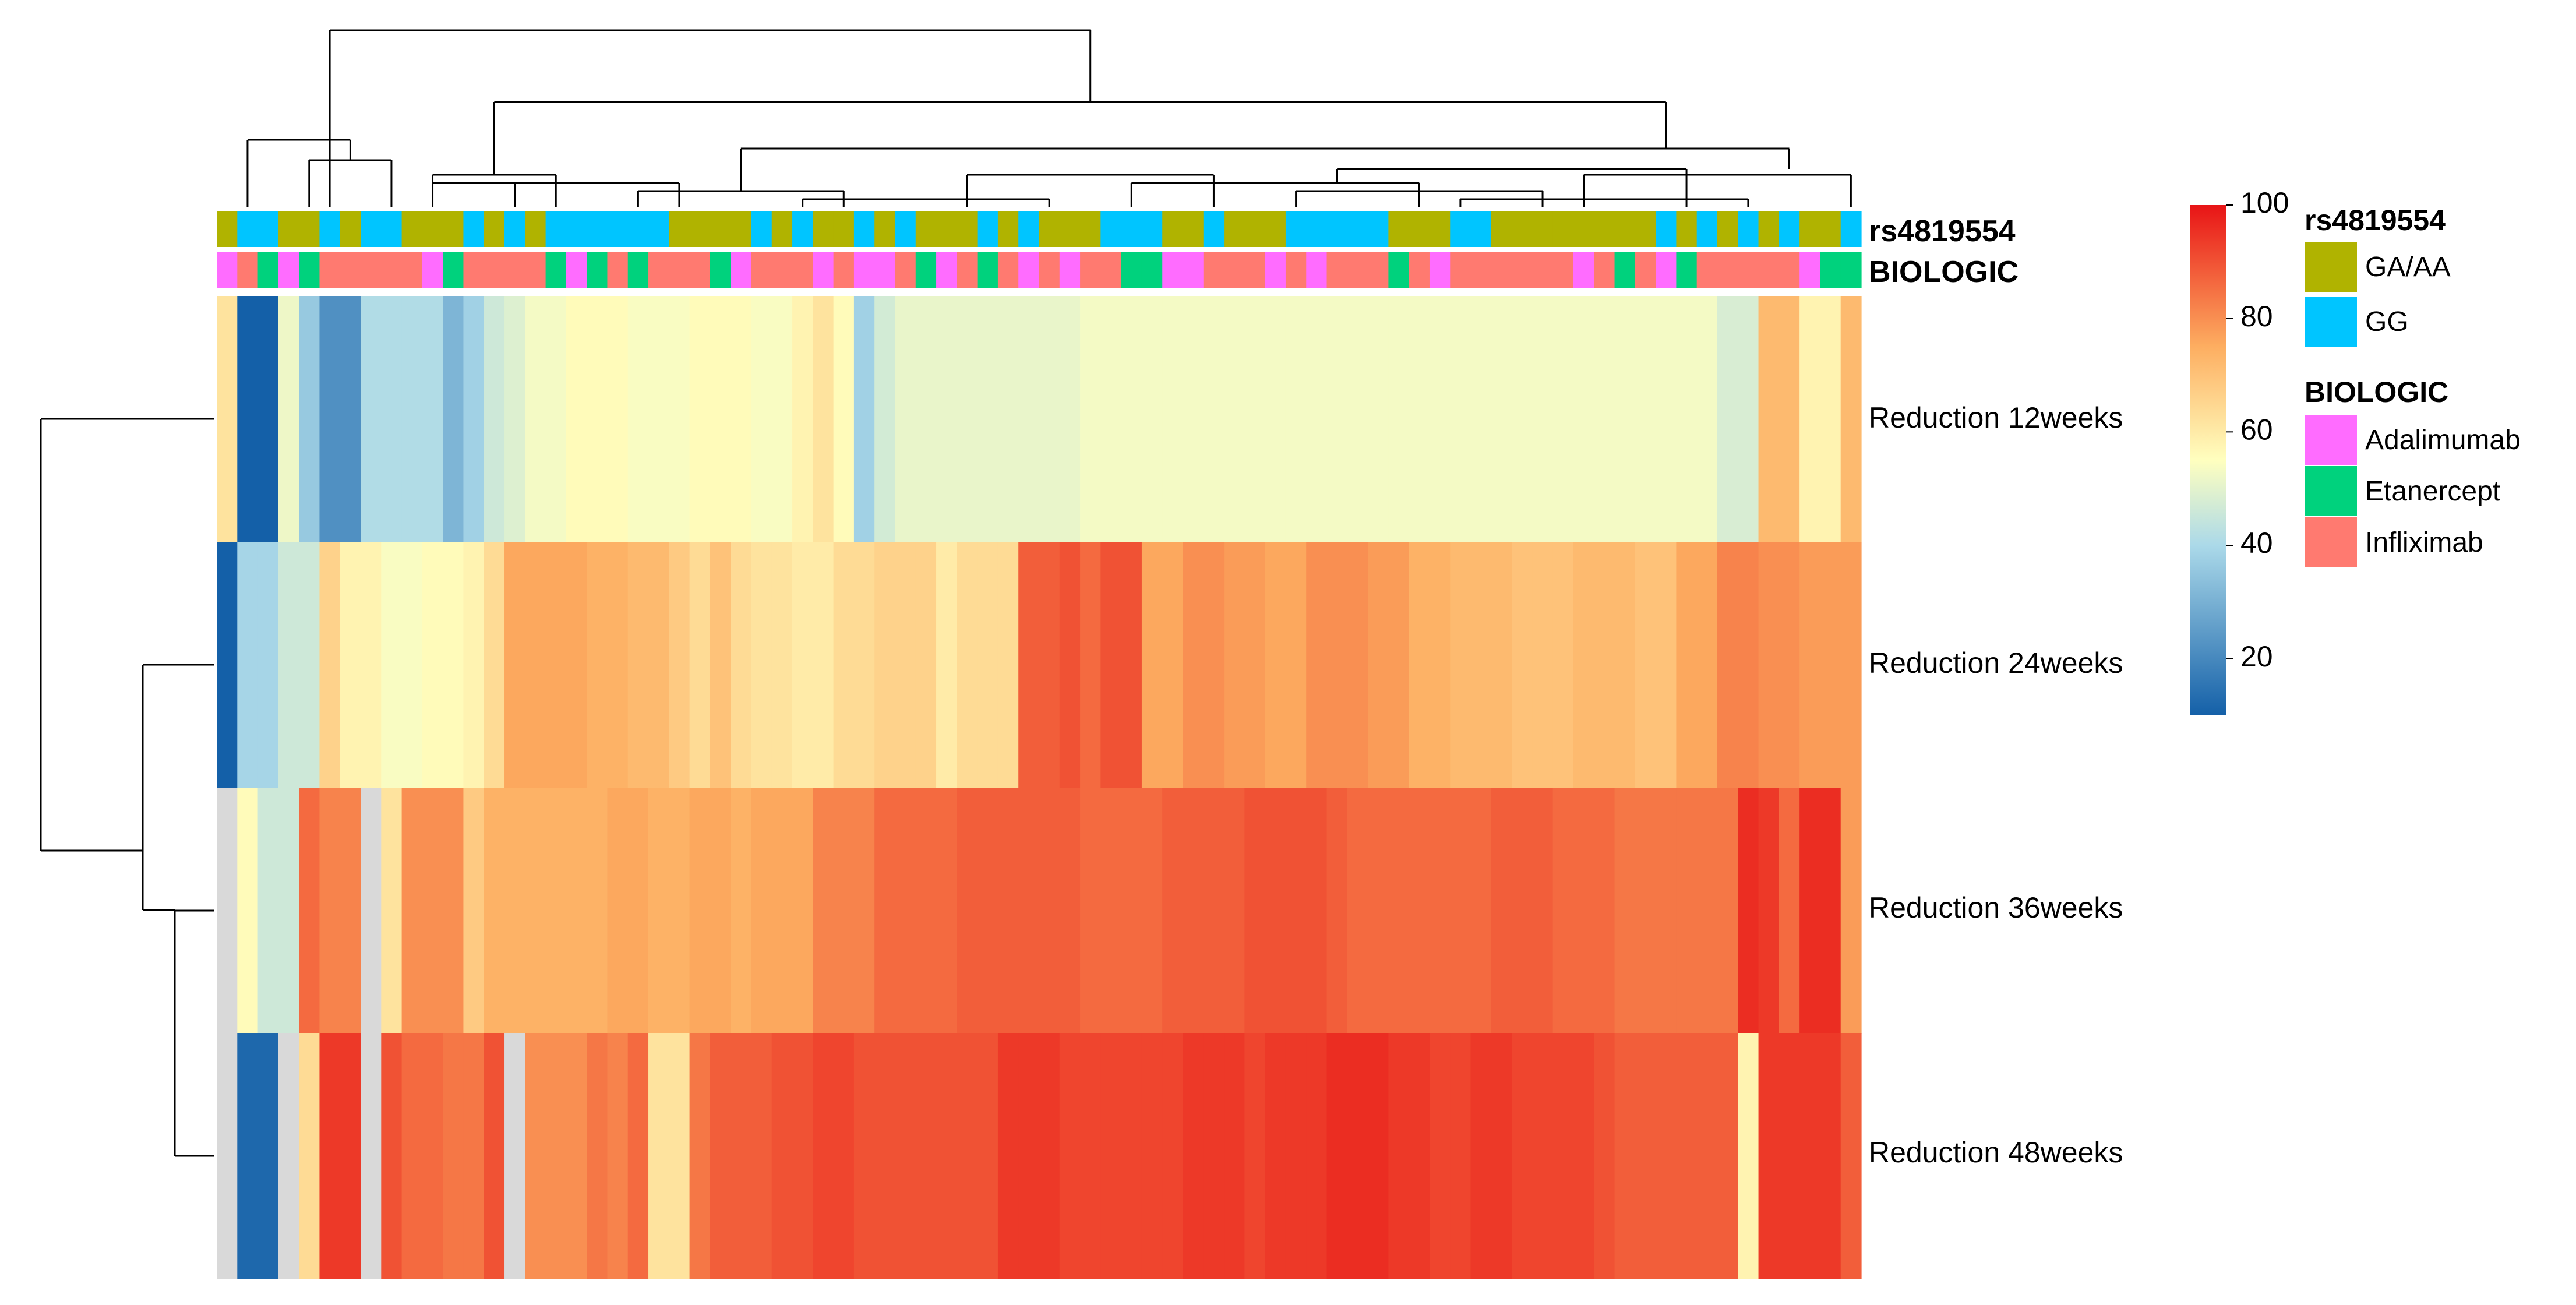 This screenshot has height=1305, width=2576. Describe the element at coordinates (2208, 460) in the screenshot. I see `color-scale-bar` at that location.